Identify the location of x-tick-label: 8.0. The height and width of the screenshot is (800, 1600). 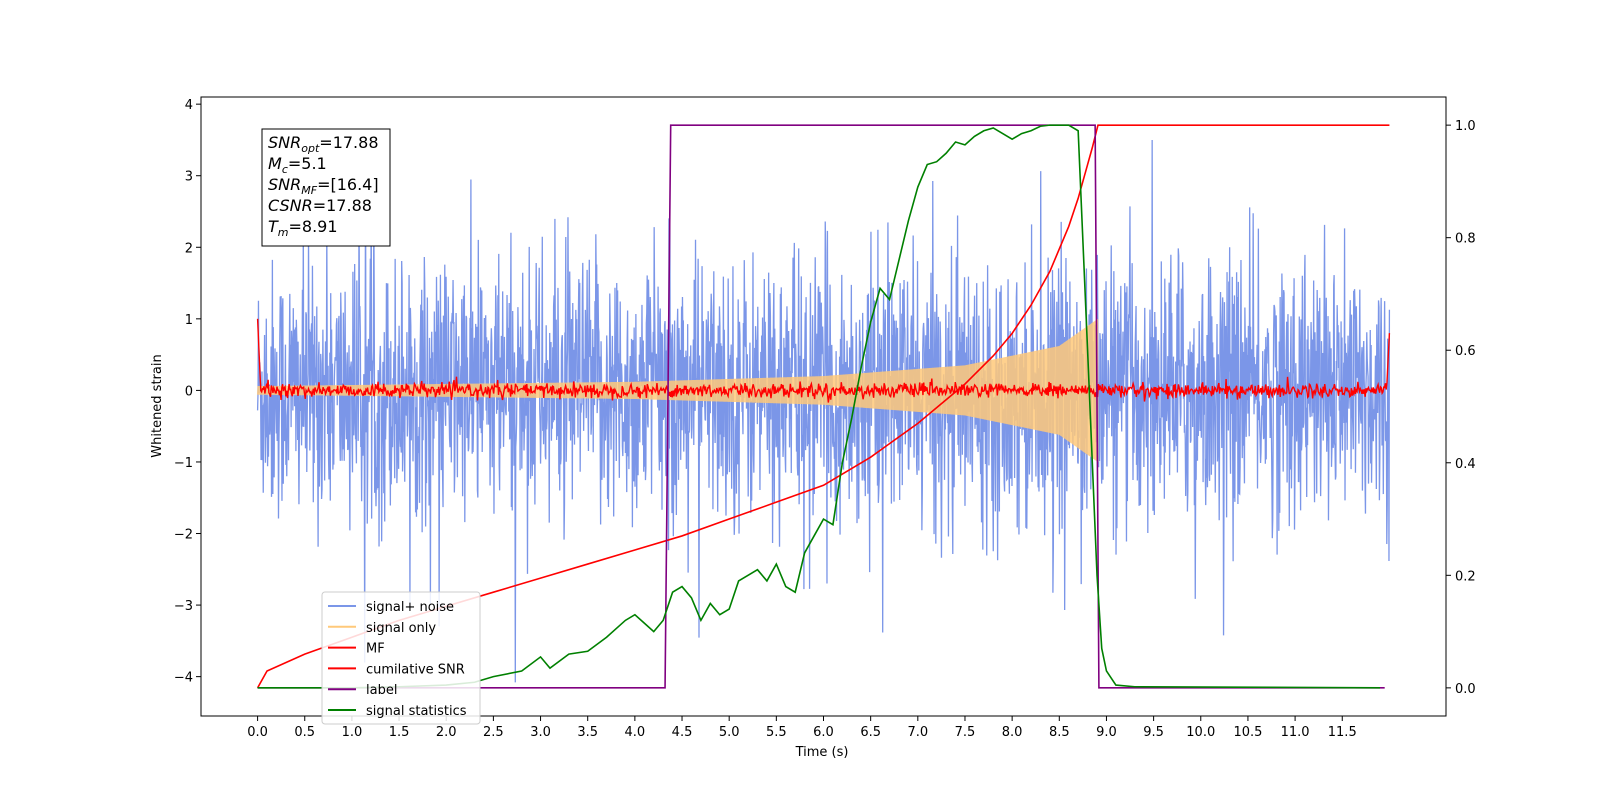
(1012, 732).